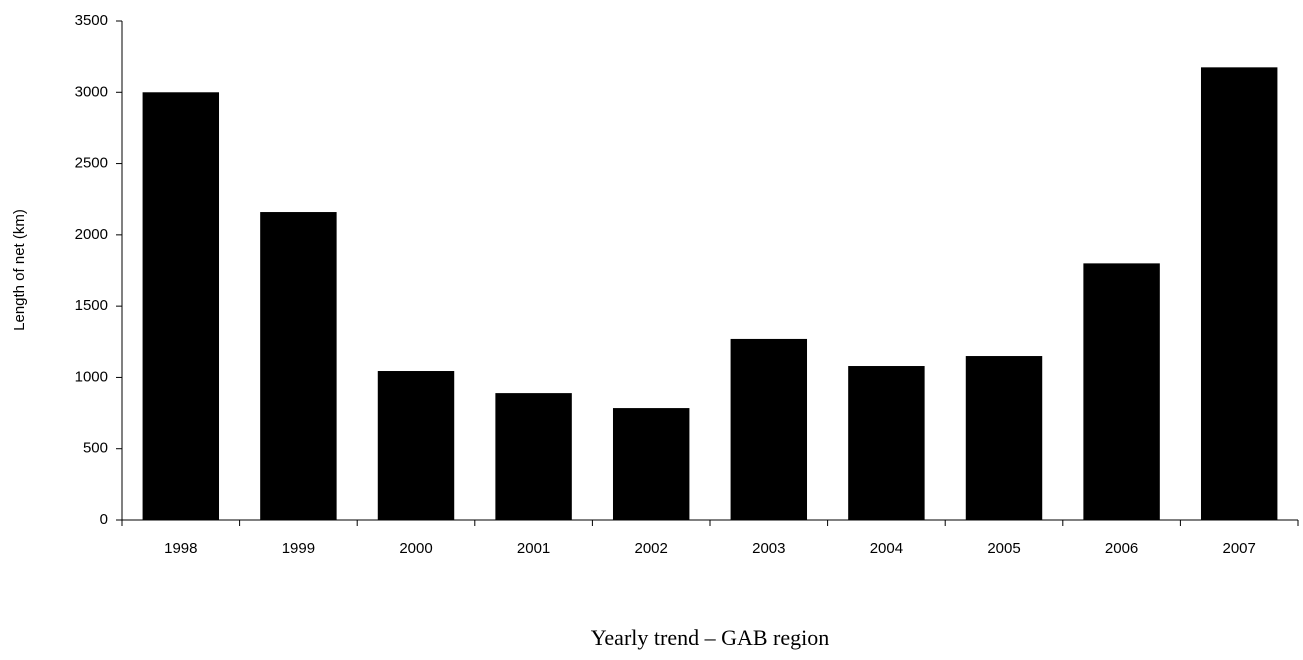 The width and height of the screenshot is (1303, 660). I want to click on chart-title: Yearly trend – GAB region, so click(710, 637).